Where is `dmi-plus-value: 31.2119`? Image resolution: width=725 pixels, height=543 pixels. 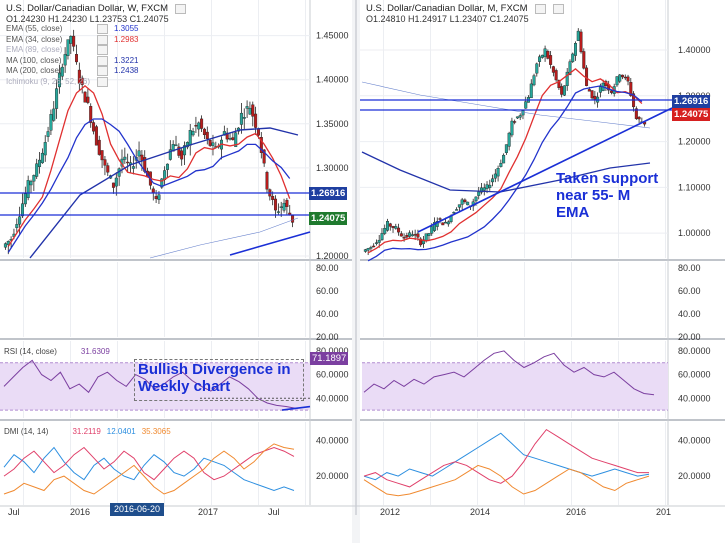
dmi-plus-value: 31.2119 is located at coordinates (86, 431).